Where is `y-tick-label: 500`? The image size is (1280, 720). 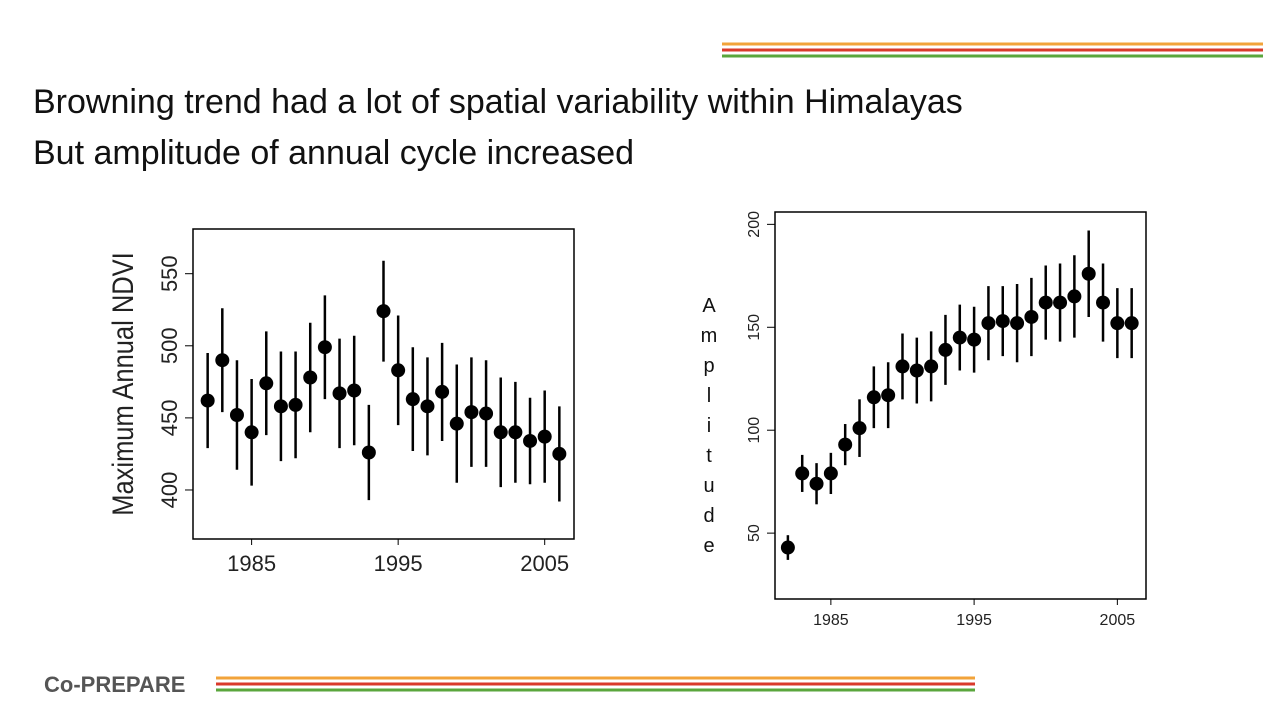 y-tick-label: 500 is located at coordinates (169, 345).